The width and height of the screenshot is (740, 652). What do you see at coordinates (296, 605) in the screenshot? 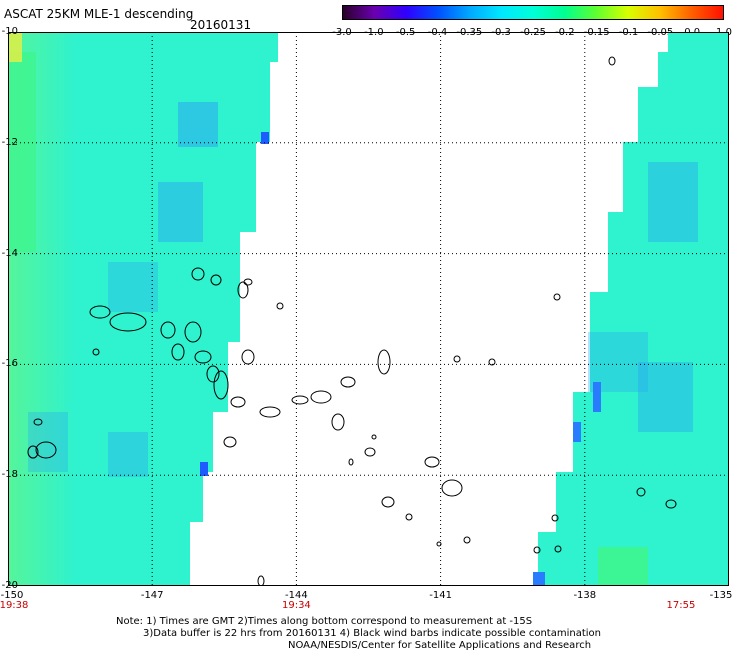
I see `time-label: 19:34` at bounding box center [296, 605].